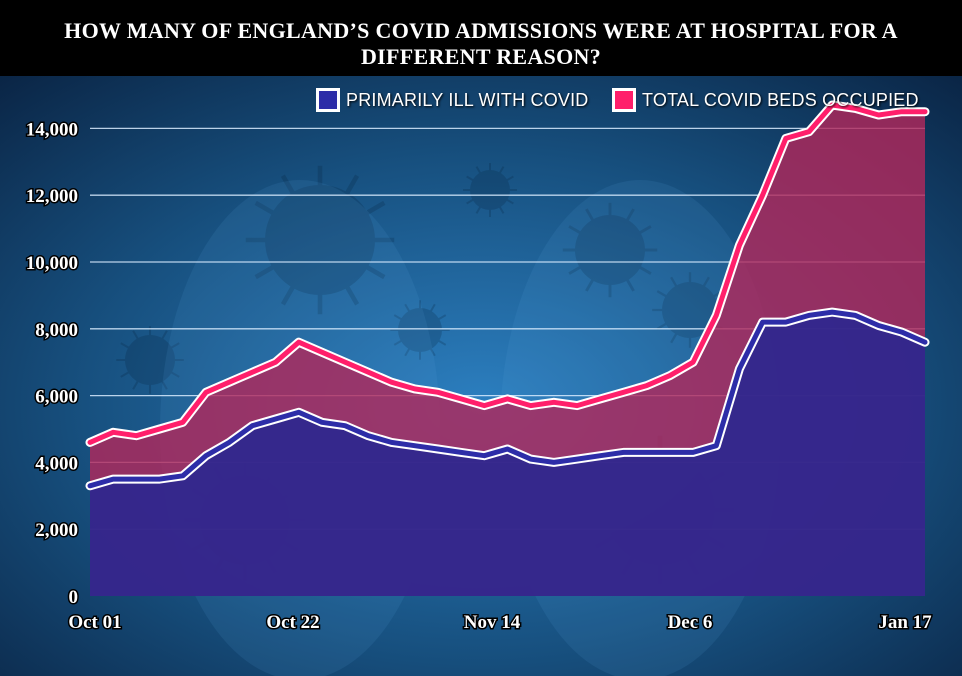 This screenshot has width=962, height=676. I want to click on x-axis: Oct 01 Oct 22 Nov 14 Dec 6 Jan 17, so click(500, 623).